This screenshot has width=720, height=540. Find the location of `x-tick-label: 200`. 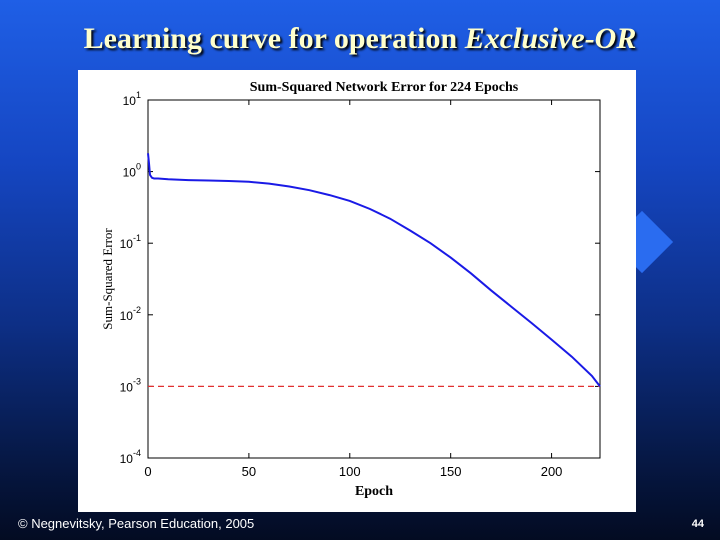

x-tick-label: 200 is located at coordinates (552, 471).